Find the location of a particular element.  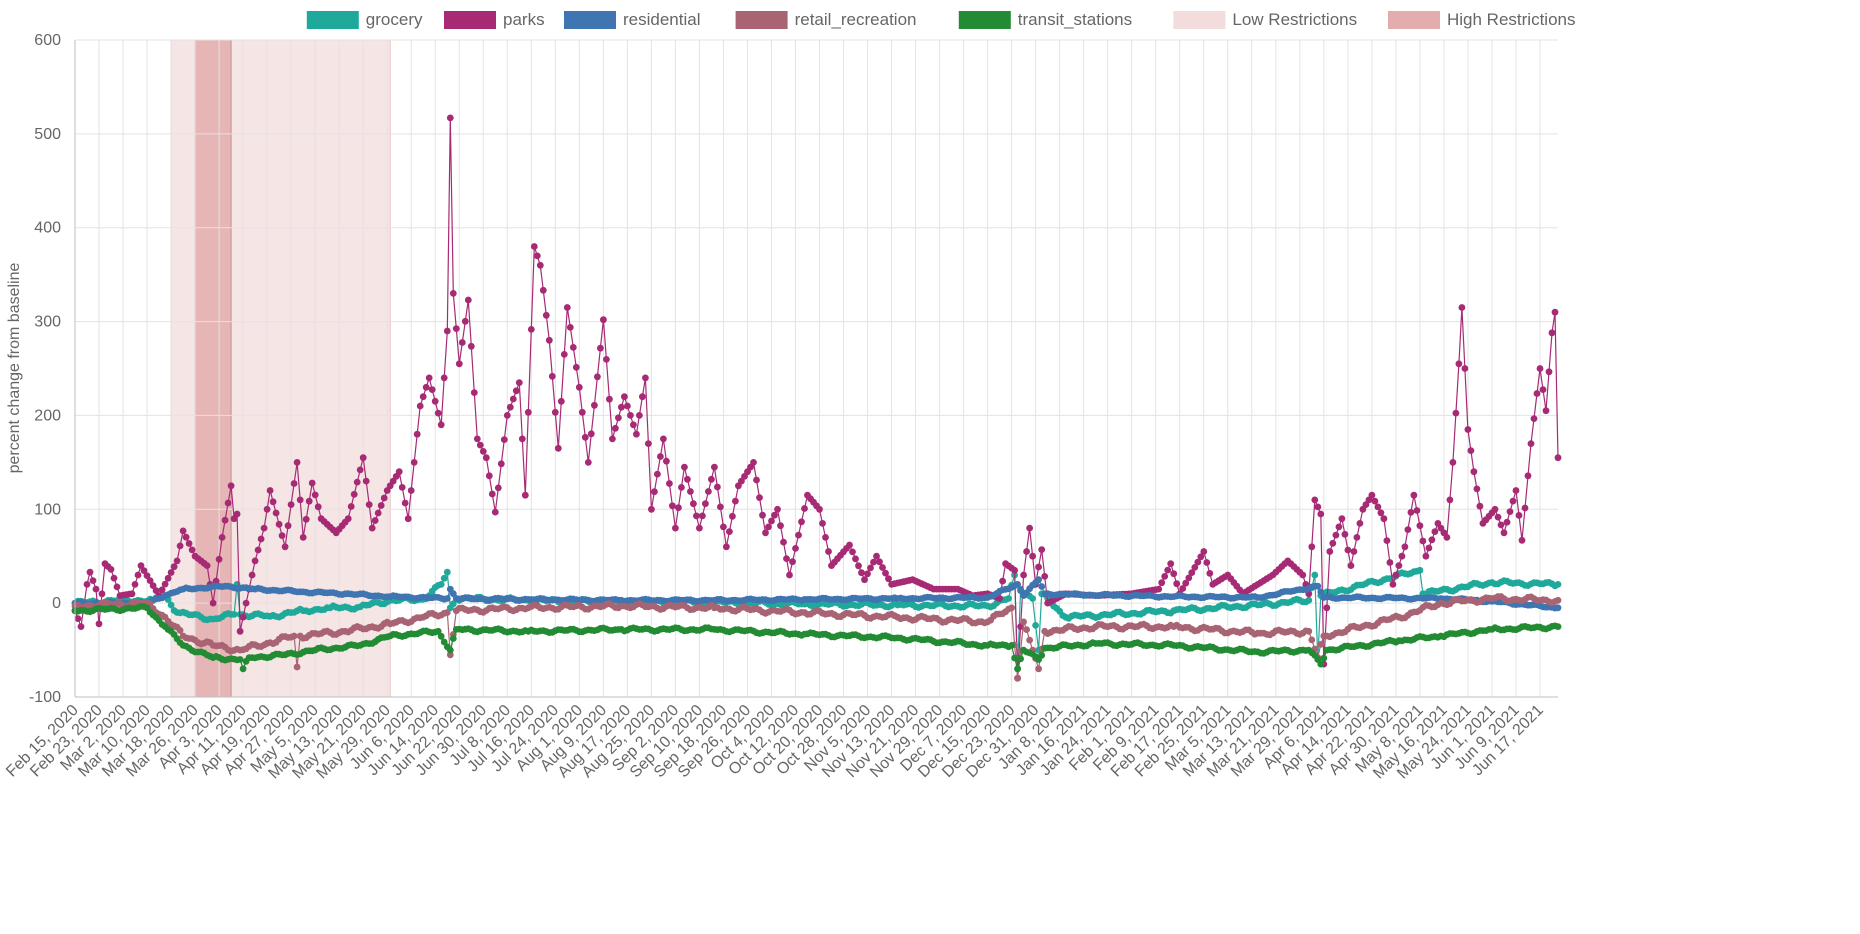

point-retail_recreation is located at coordinates (1312, 640).